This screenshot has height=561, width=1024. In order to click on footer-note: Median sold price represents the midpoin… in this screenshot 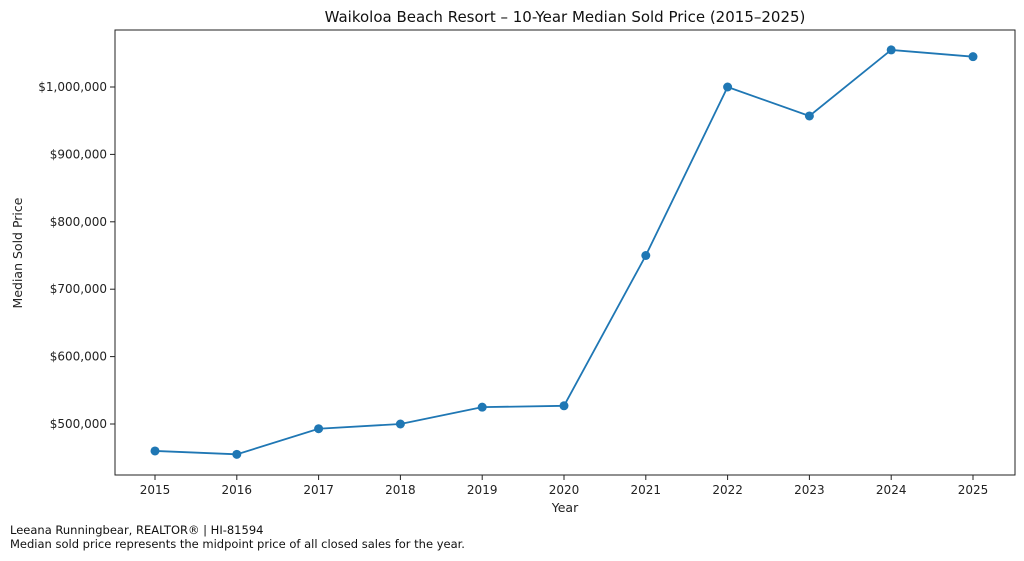, I will do `click(237, 544)`.